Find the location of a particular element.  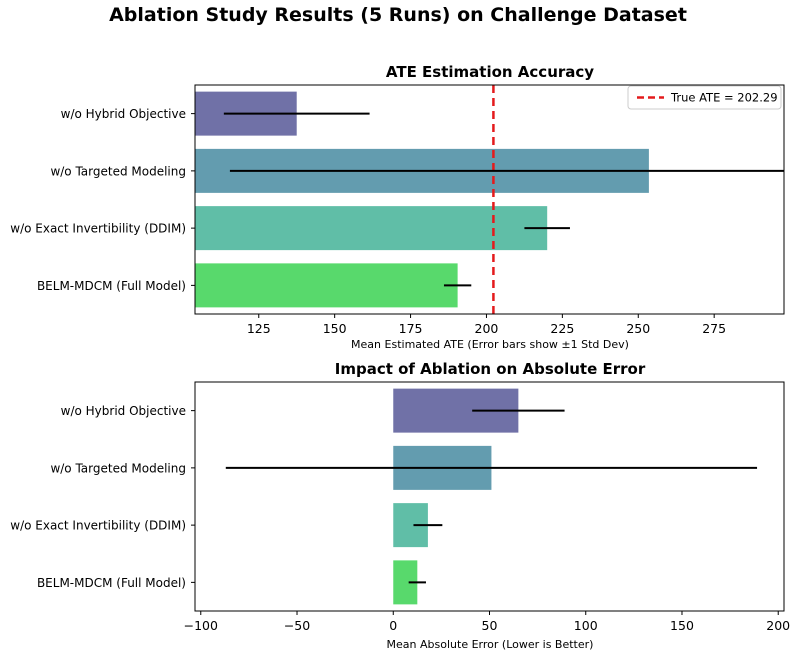

error-xtick-label-50: −50 is located at coordinates (297, 625).